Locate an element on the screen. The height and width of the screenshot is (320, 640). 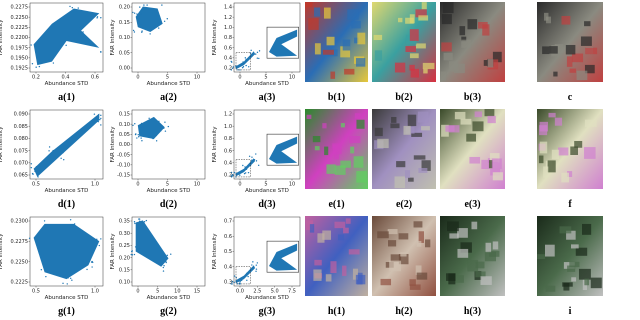
panel-label: f is located at coordinates (570, 204).